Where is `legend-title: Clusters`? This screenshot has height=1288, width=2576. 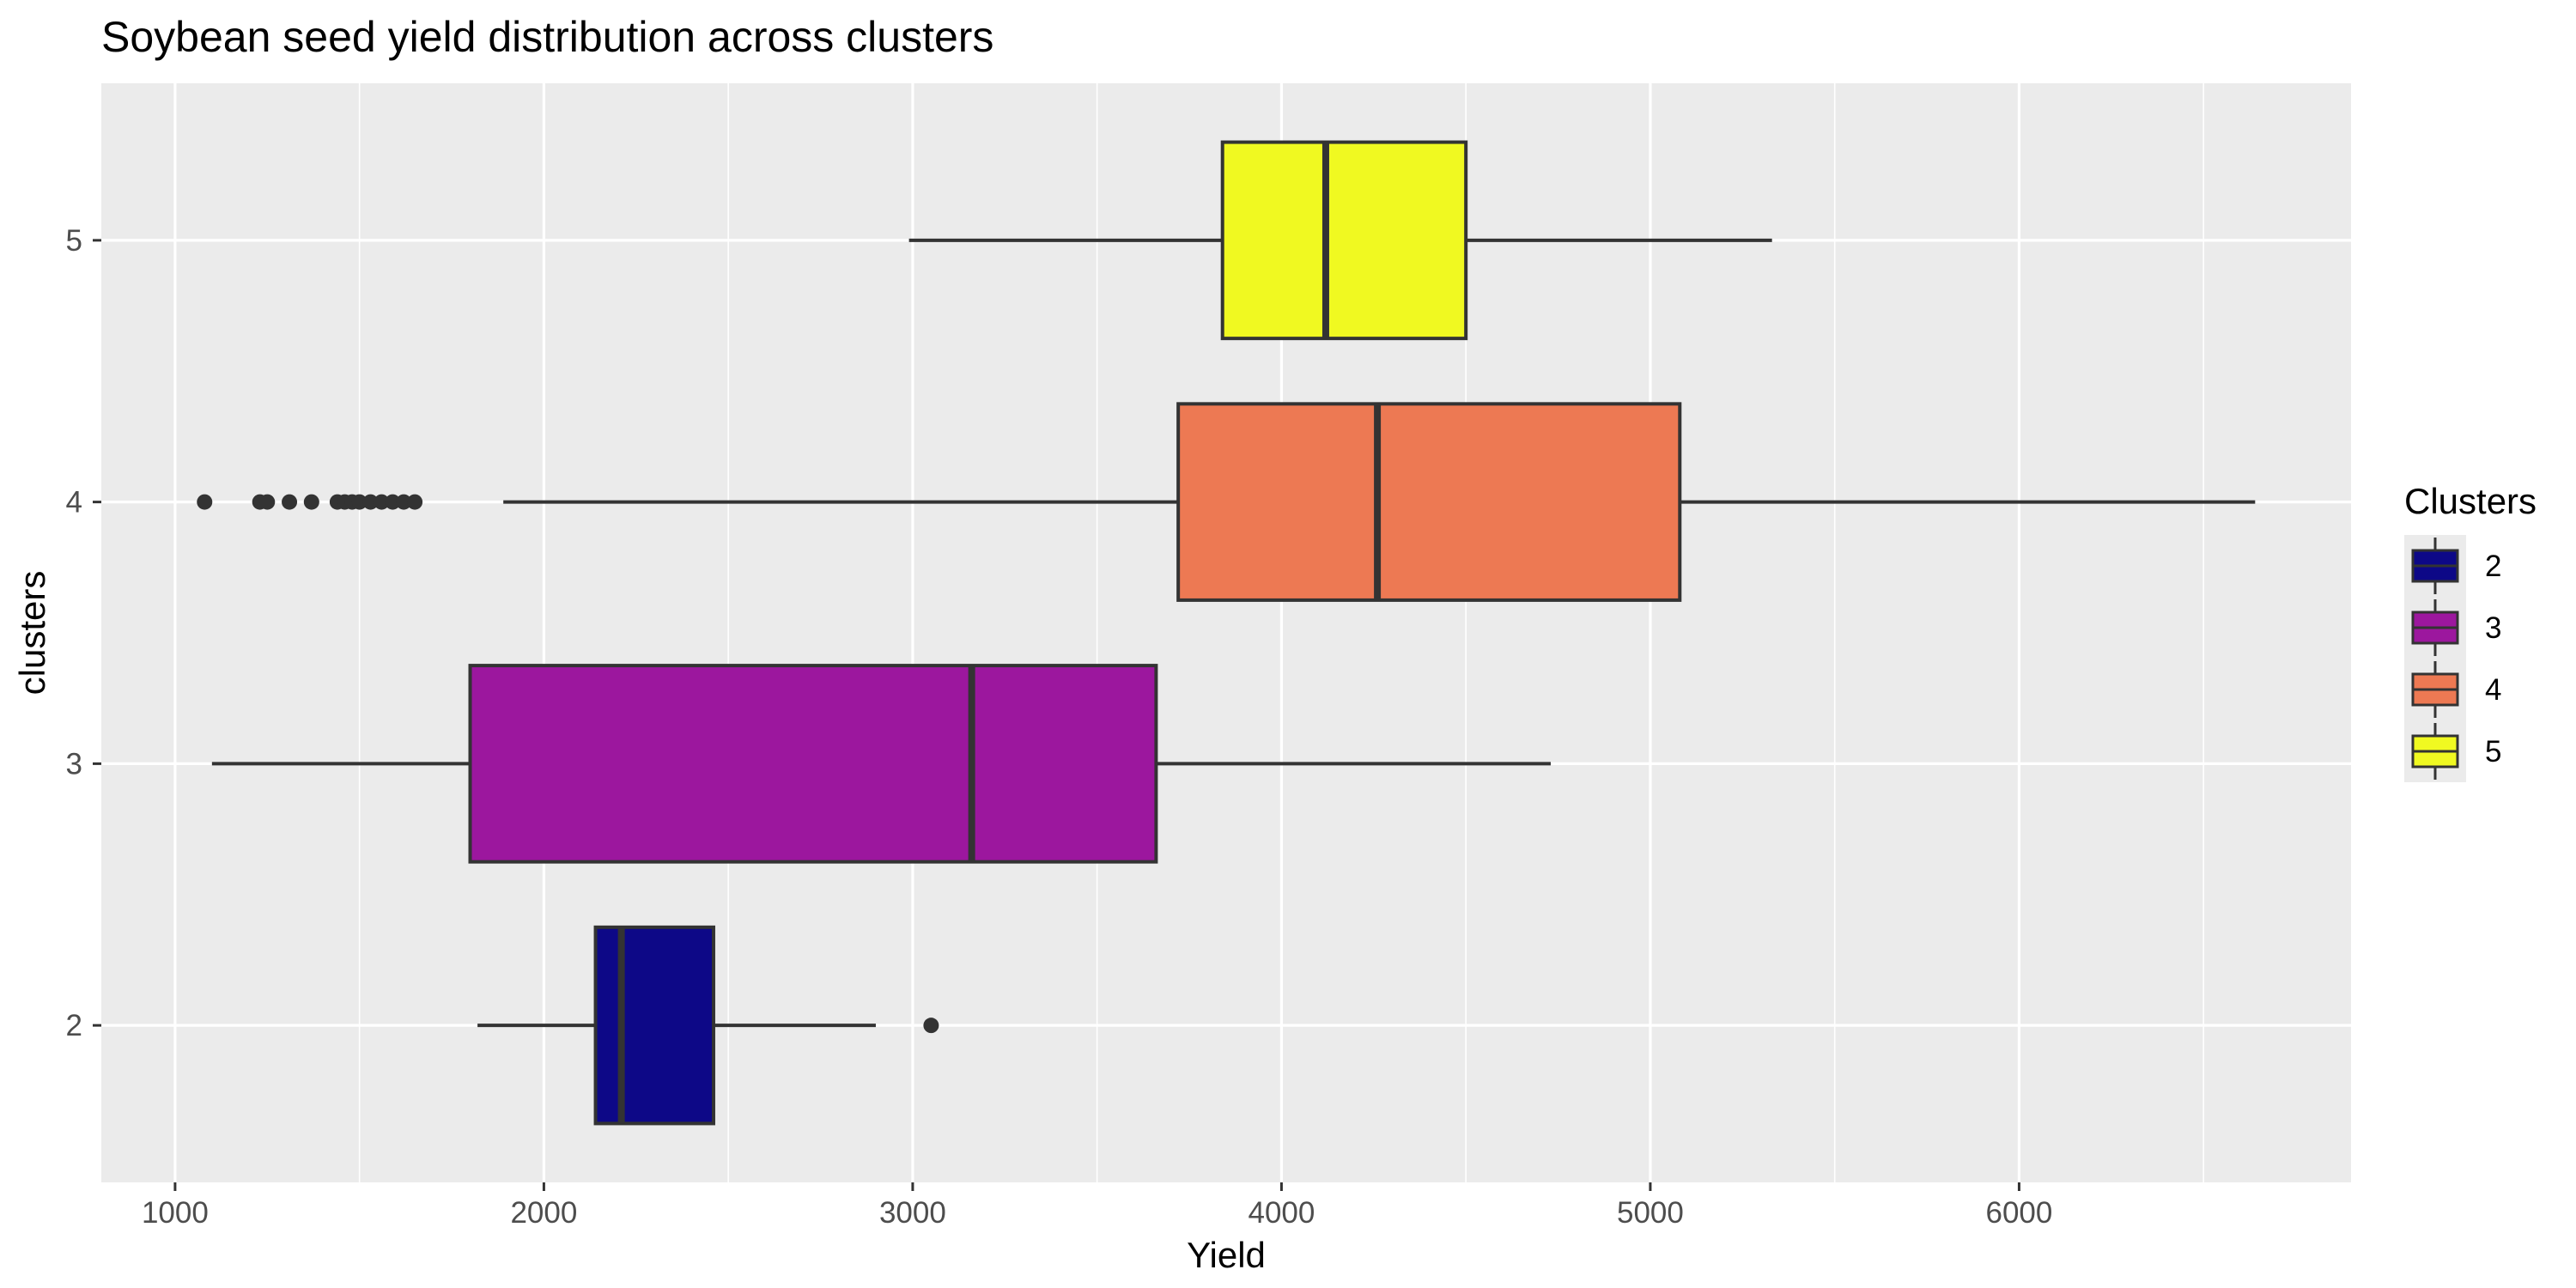 legend-title: Clusters is located at coordinates (2470, 501).